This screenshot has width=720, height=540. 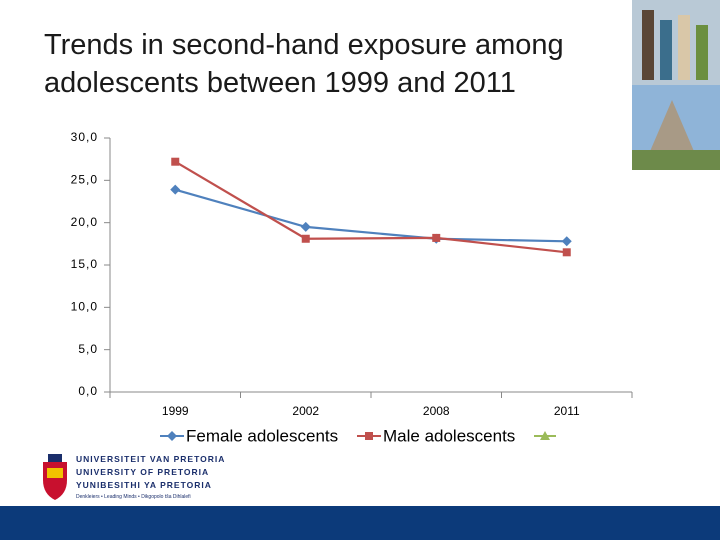 I want to click on legend-label: Female adolescents, so click(x=262, y=435).